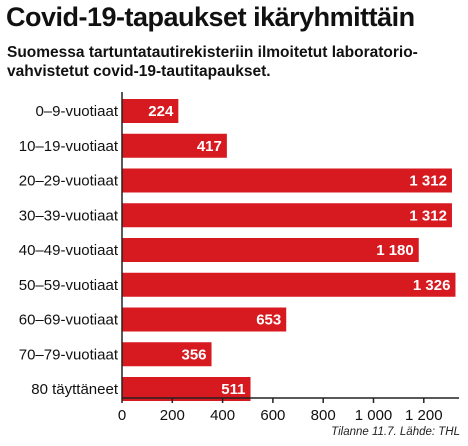 This screenshot has height=446, width=468. What do you see at coordinates (161, 111) in the screenshot?
I see `value-label: 224` at bounding box center [161, 111].